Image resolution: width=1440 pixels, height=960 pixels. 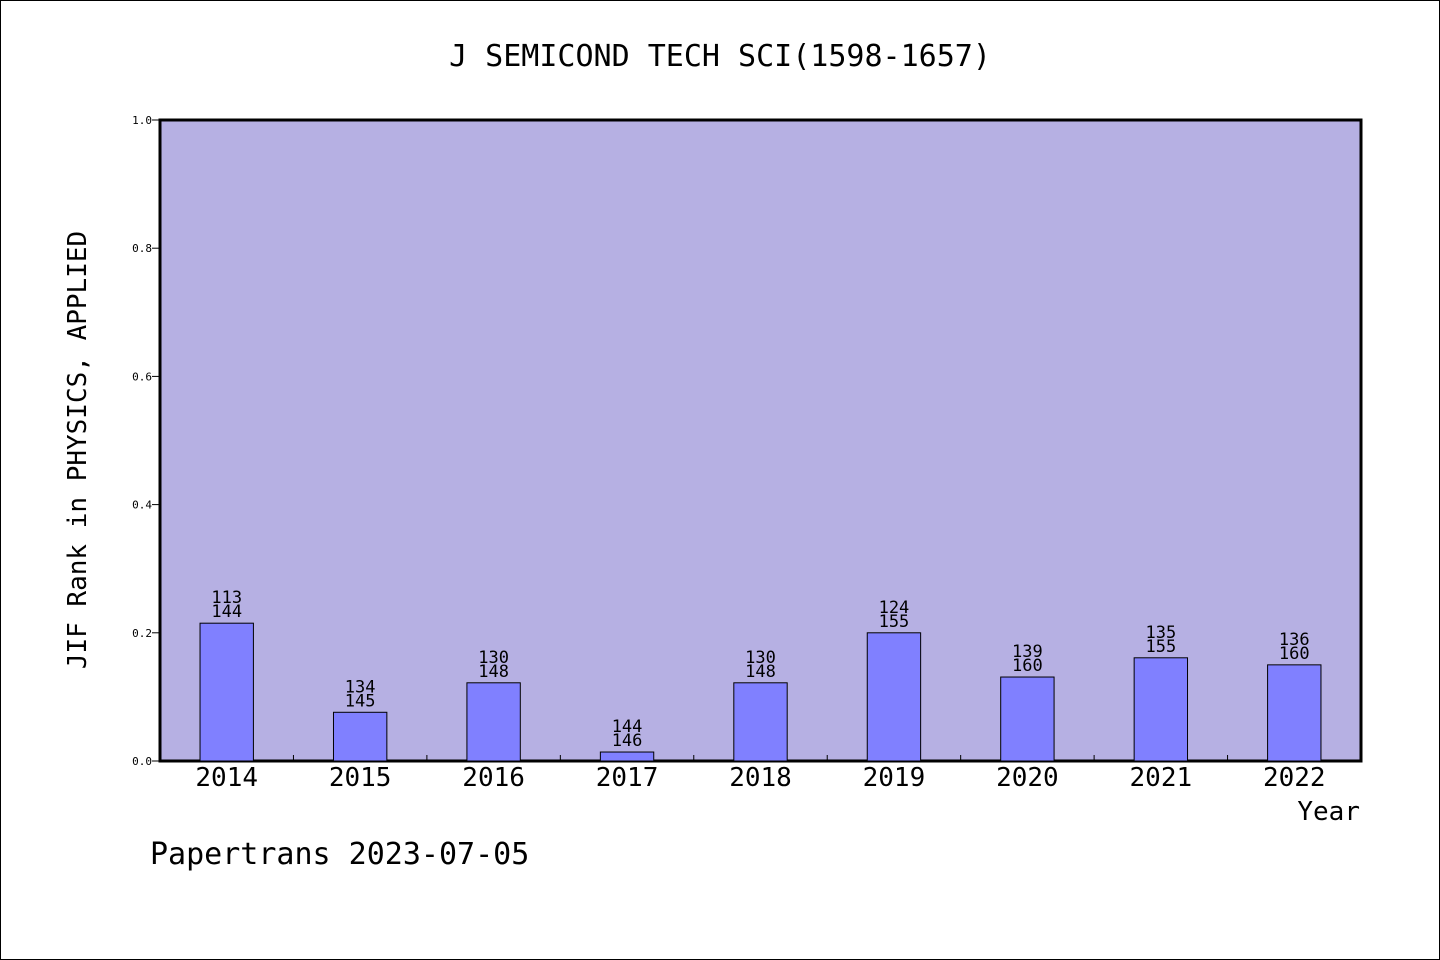 I want to click on y-tick-label: 0.2, so click(x=142, y=633).